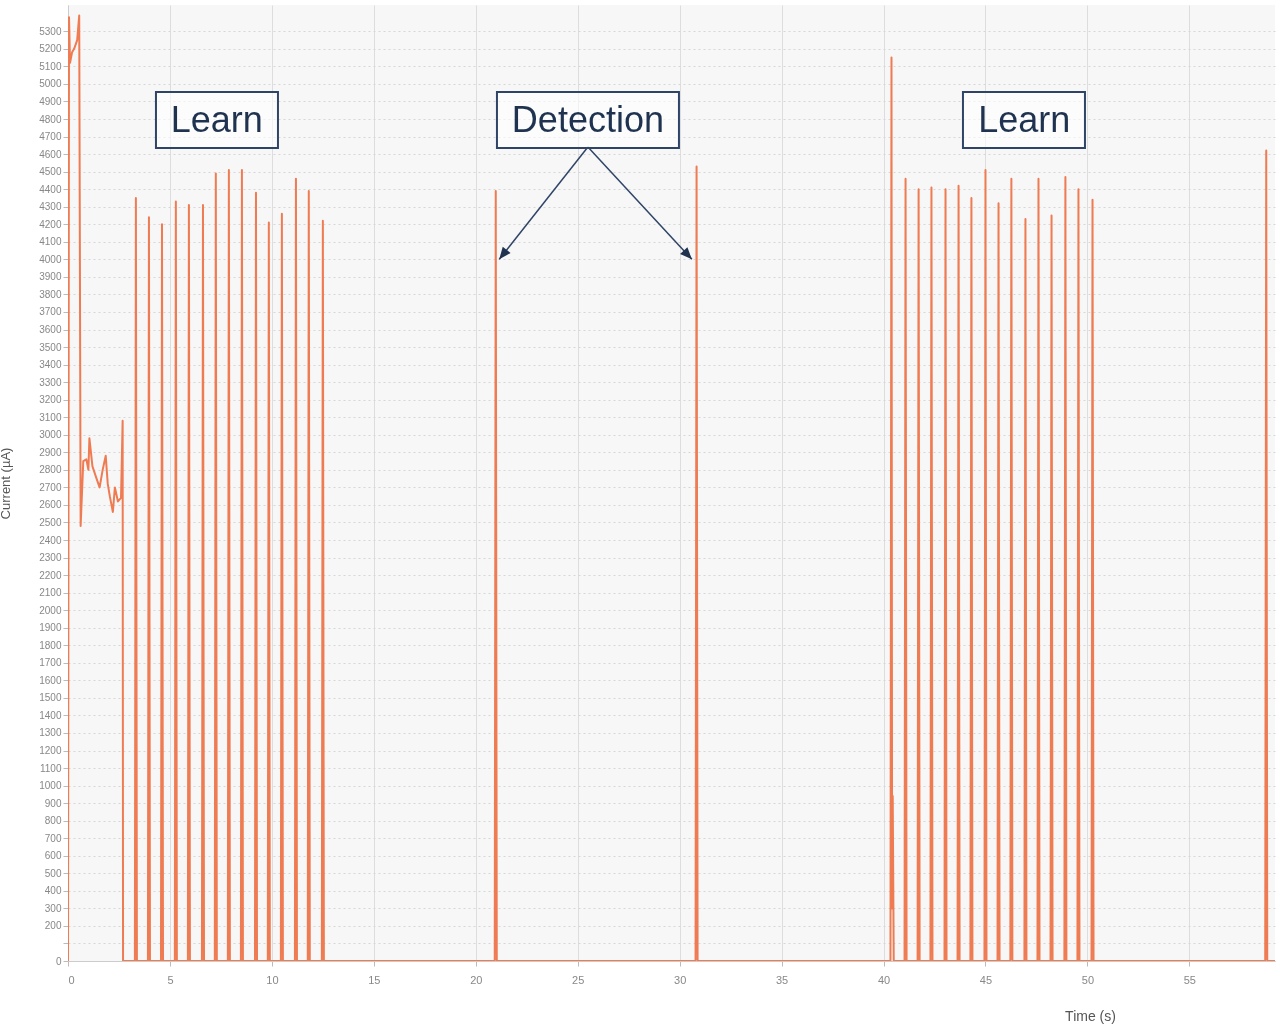  Describe the element at coordinates (71, 979) in the screenshot. I see `x-tick-label: 0` at that location.